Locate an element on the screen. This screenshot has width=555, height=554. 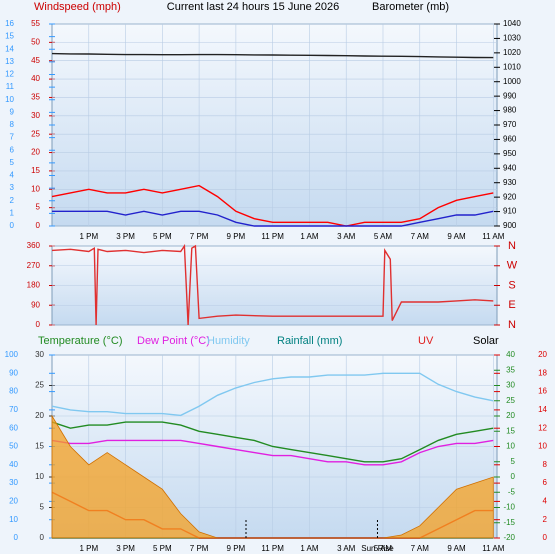
y-tick-label: 50 is located at coordinates (35, 41).